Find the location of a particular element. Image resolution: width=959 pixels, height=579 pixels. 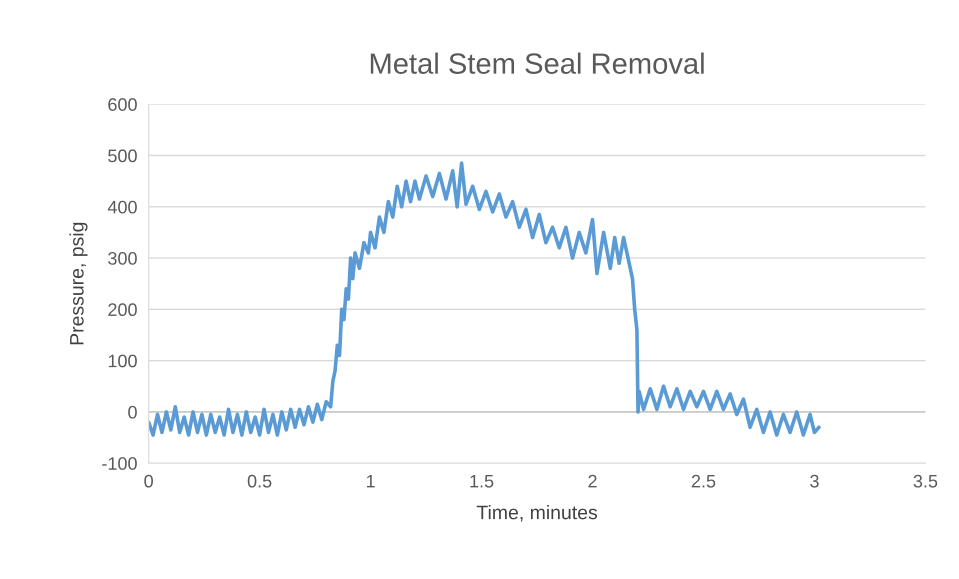

y-tick-label: 0 is located at coordinates (132, 412).